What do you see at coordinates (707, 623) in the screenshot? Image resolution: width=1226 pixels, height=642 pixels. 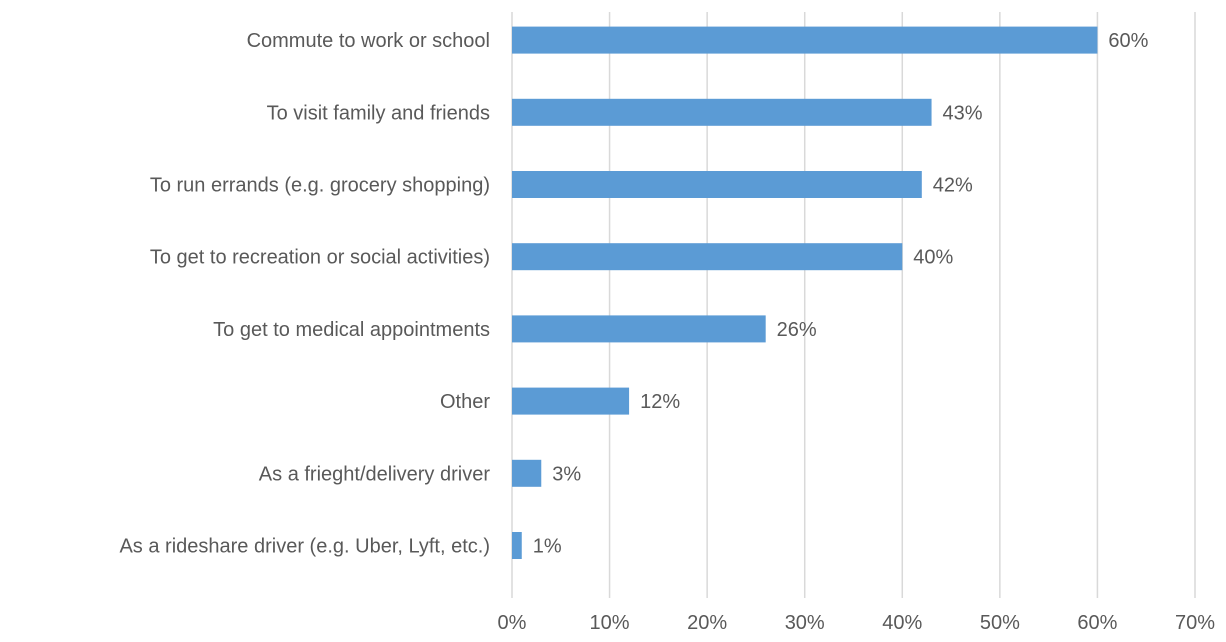 I see `x-tick-label: 20%` at bounding box center [707, 623].